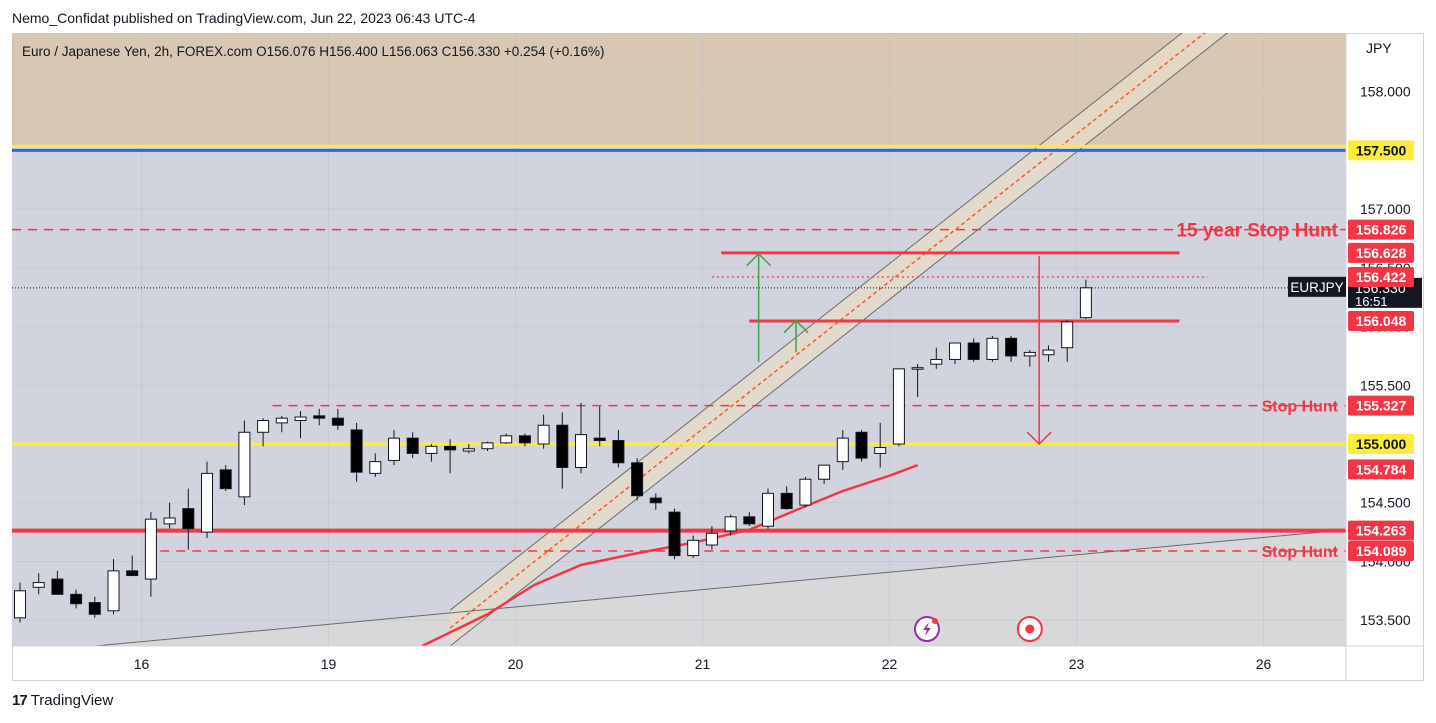  I want to click on price-label-154.263: 154.263, so click(1381, 531).